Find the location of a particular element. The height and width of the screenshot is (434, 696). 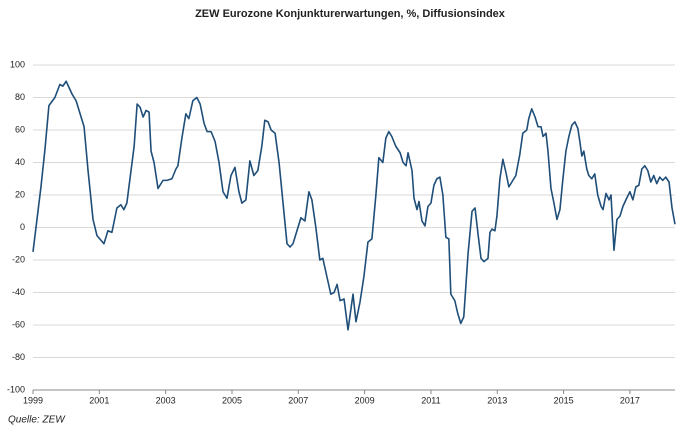

x-tick-label: 1999 is located at coordinates (33, 400).